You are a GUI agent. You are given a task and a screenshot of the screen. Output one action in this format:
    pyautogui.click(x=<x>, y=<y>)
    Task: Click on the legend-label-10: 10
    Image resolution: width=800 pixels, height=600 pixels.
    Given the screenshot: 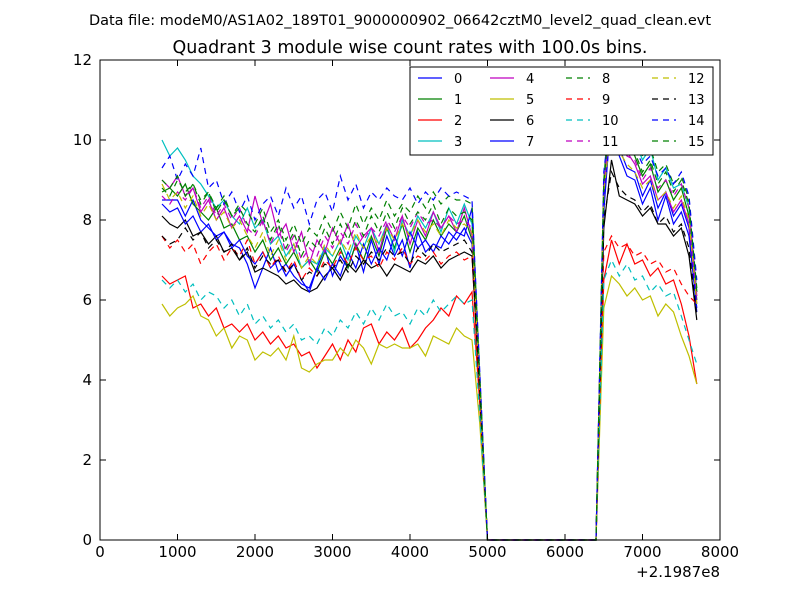 What is the action you would take?
    pyautogui.click(x=610, y=121)
    